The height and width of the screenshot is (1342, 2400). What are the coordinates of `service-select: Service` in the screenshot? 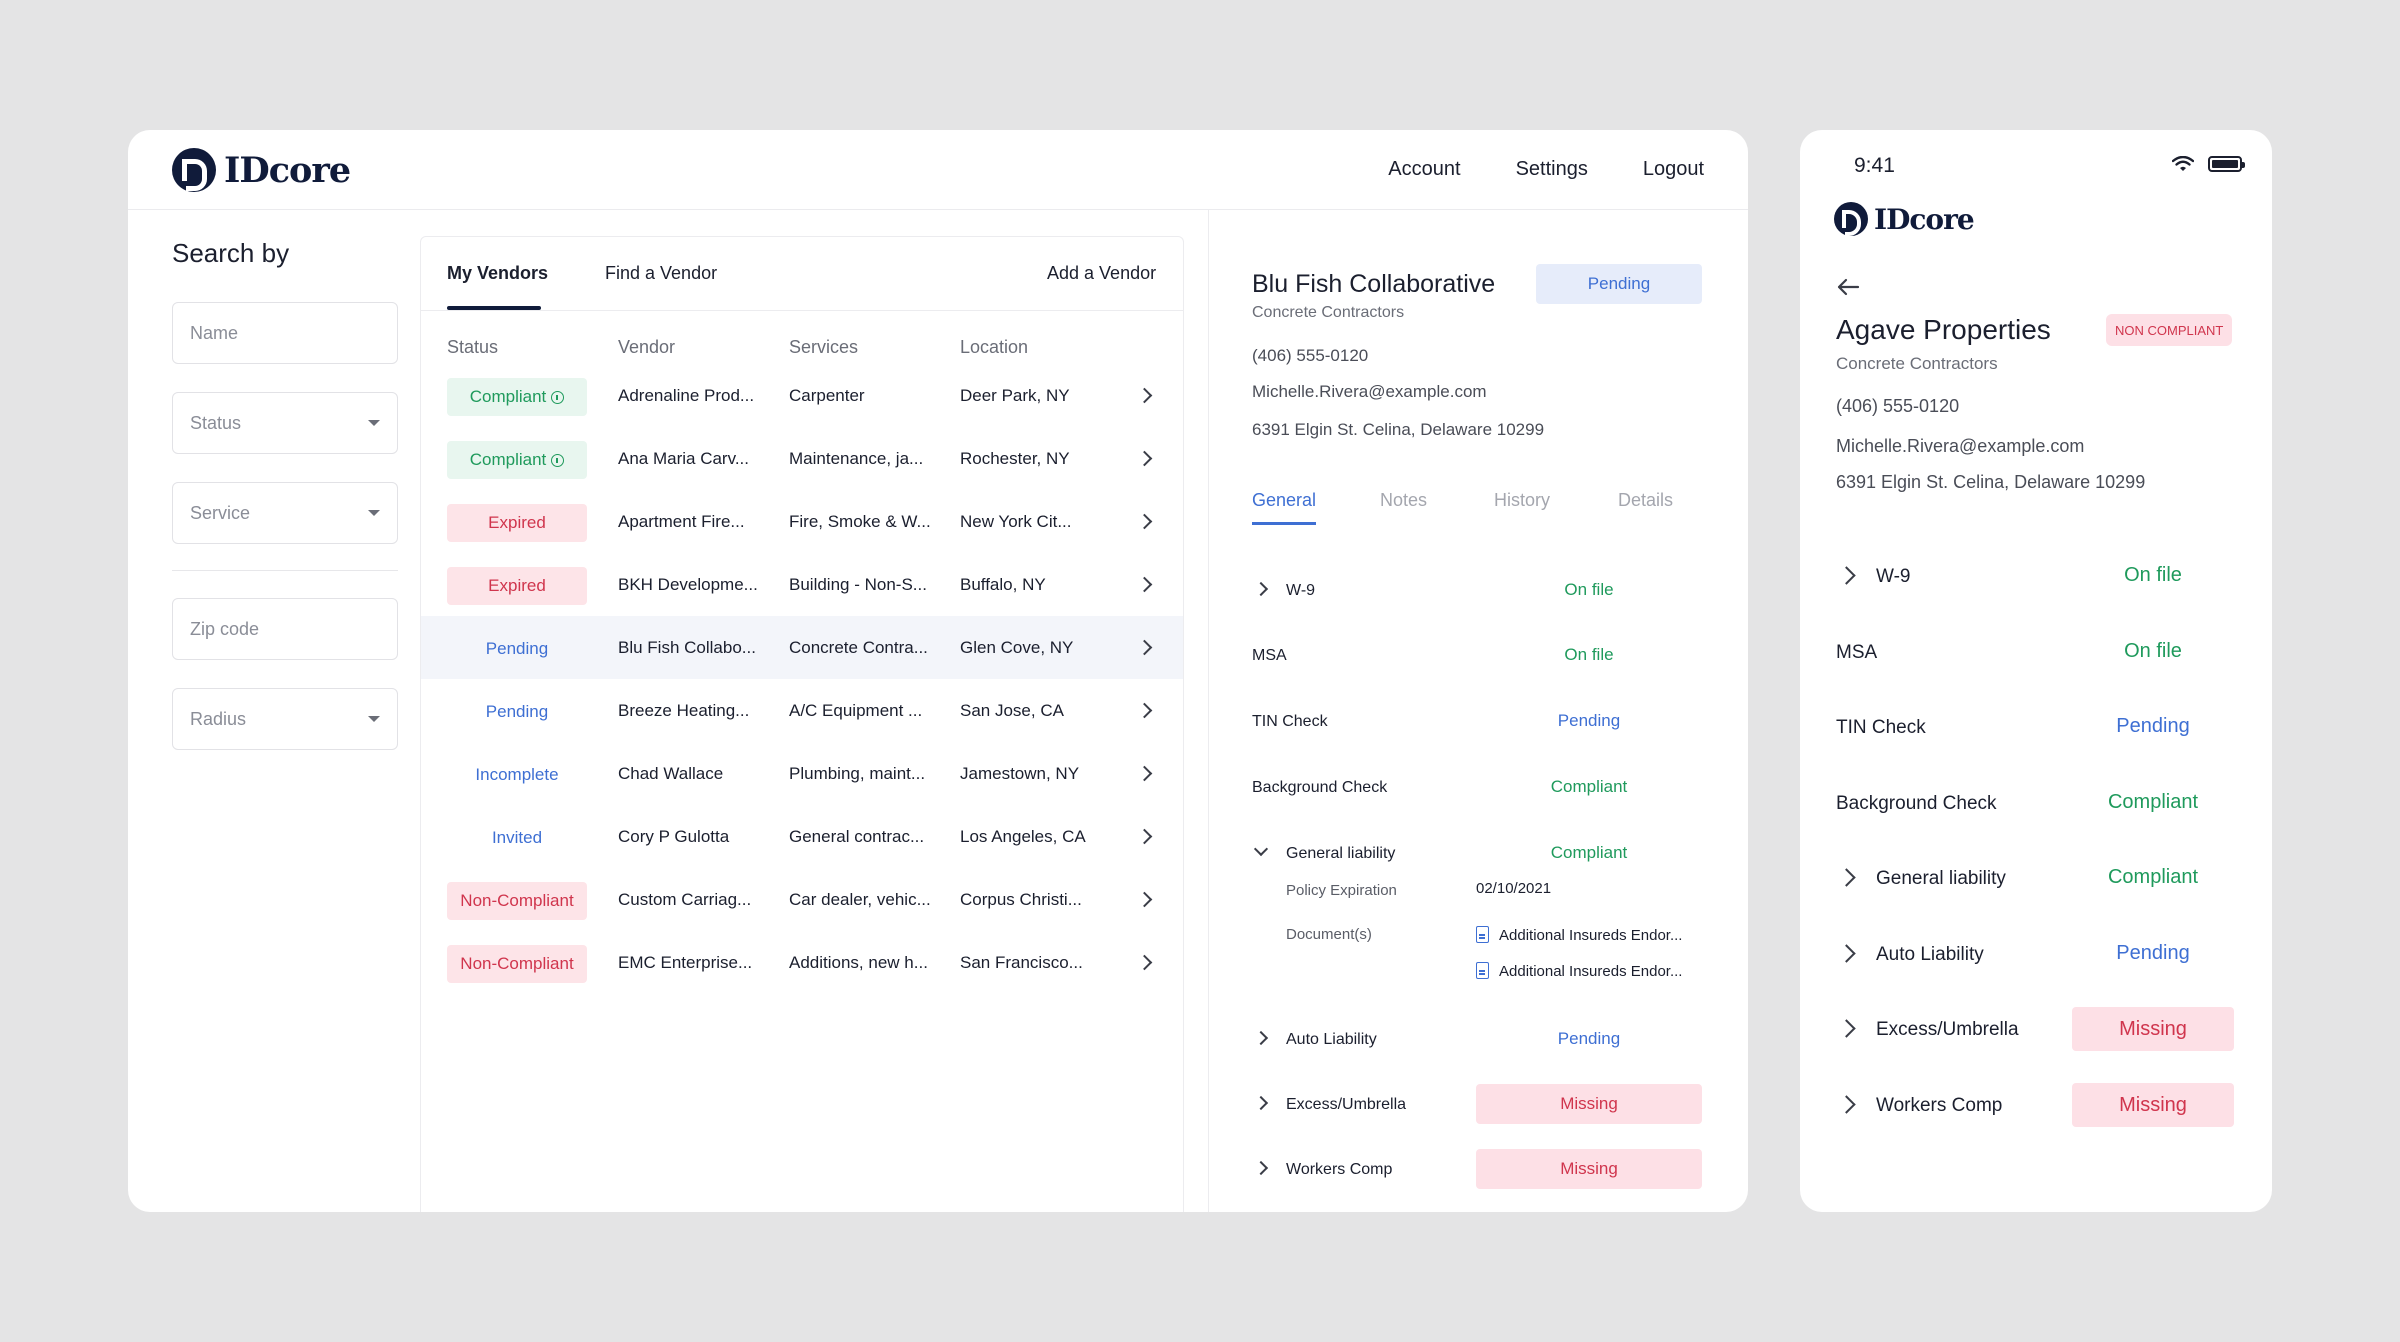 It's located at (285, 513).